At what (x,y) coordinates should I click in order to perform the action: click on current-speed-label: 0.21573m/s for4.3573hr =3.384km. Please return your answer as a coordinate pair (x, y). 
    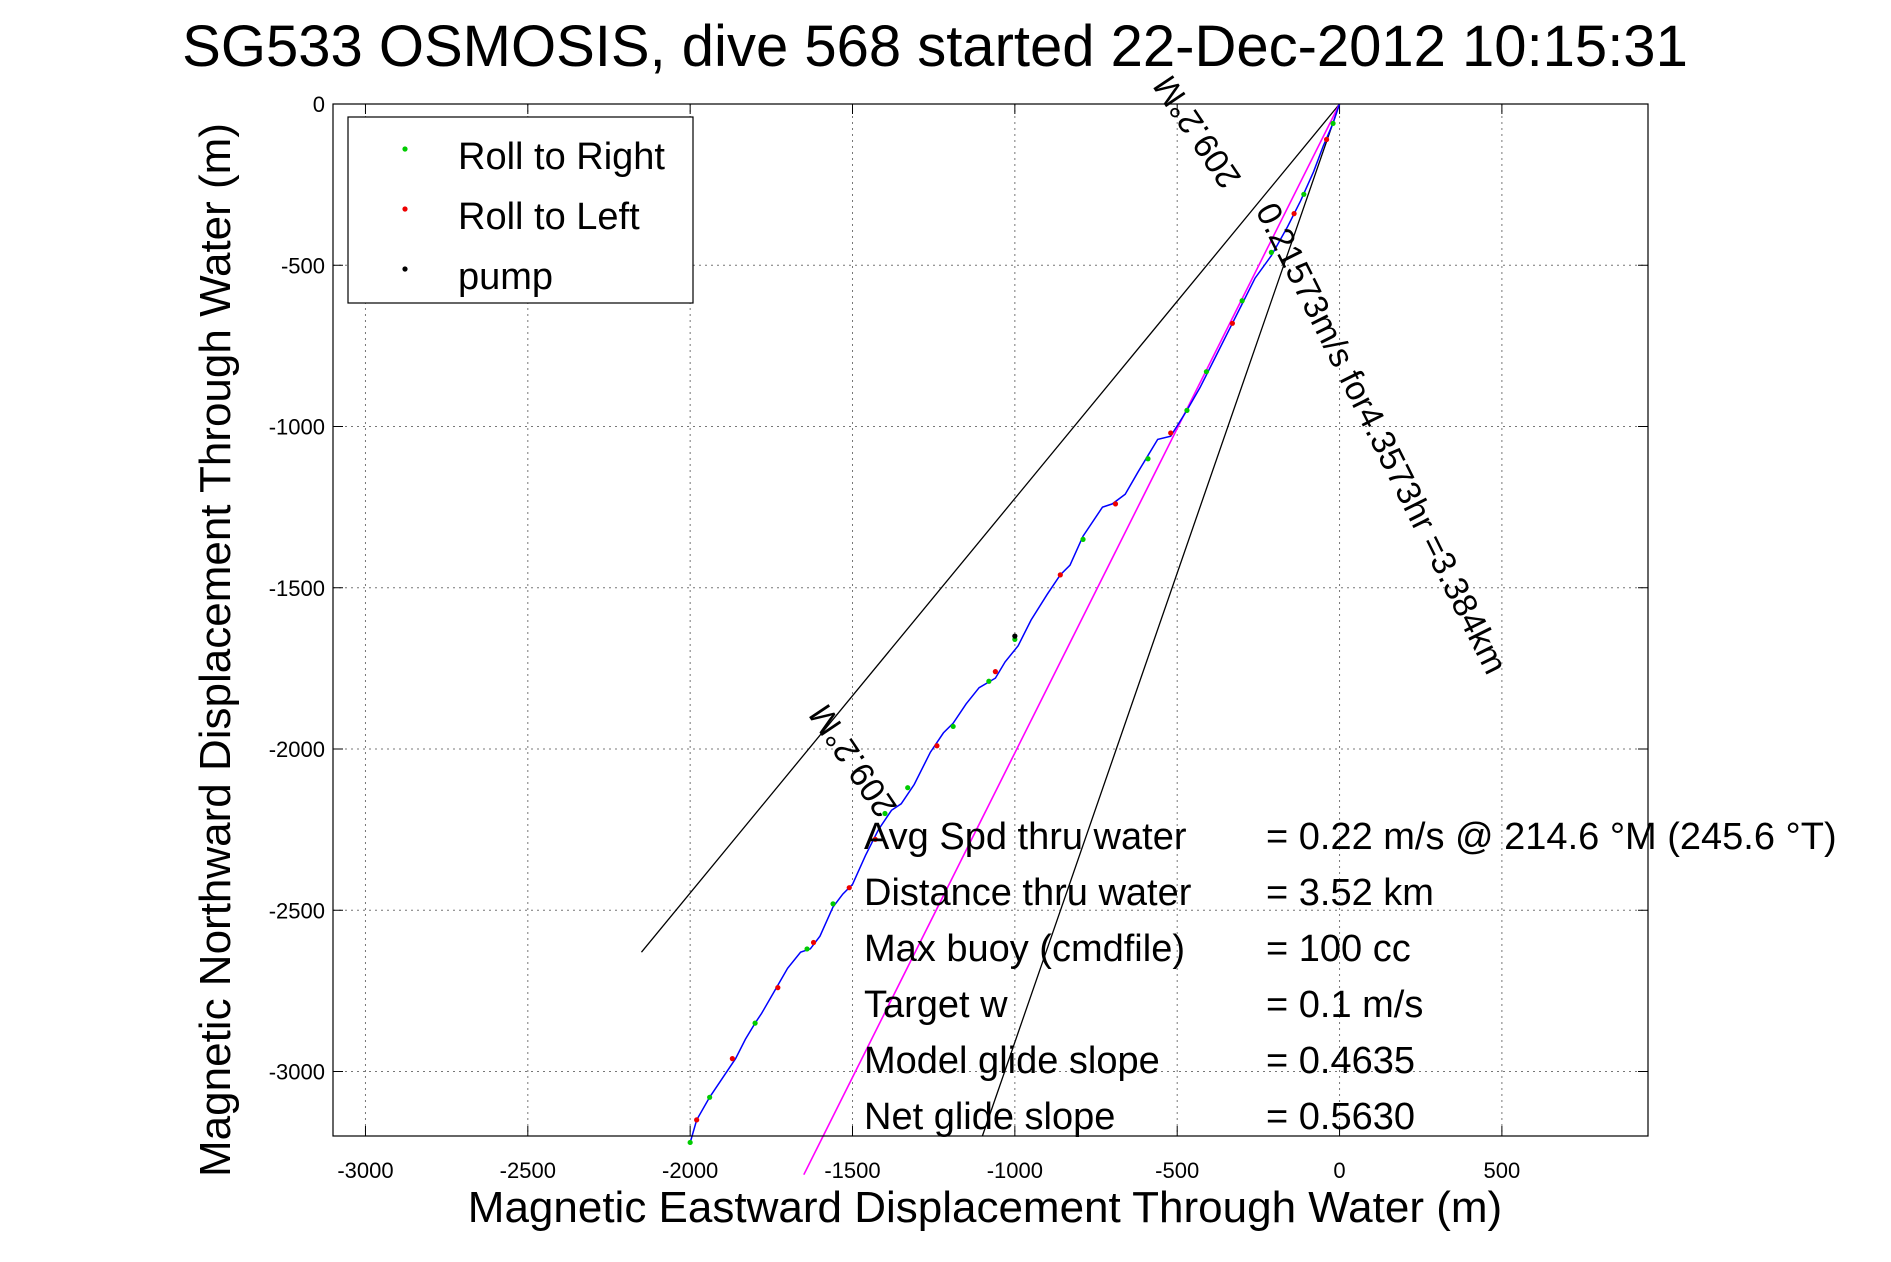
    Looking at the image, I should click on (1381, 438).